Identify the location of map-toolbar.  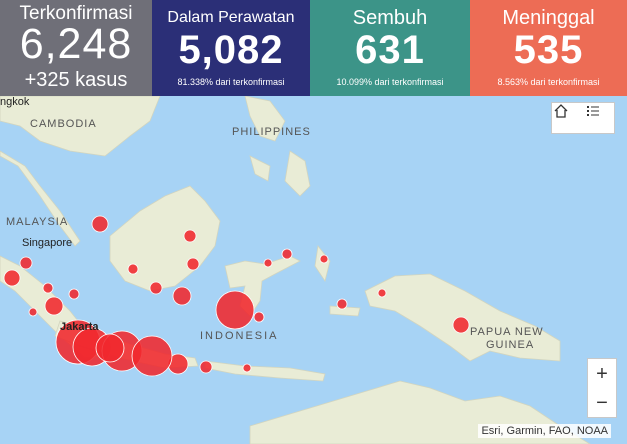
(583, 118).